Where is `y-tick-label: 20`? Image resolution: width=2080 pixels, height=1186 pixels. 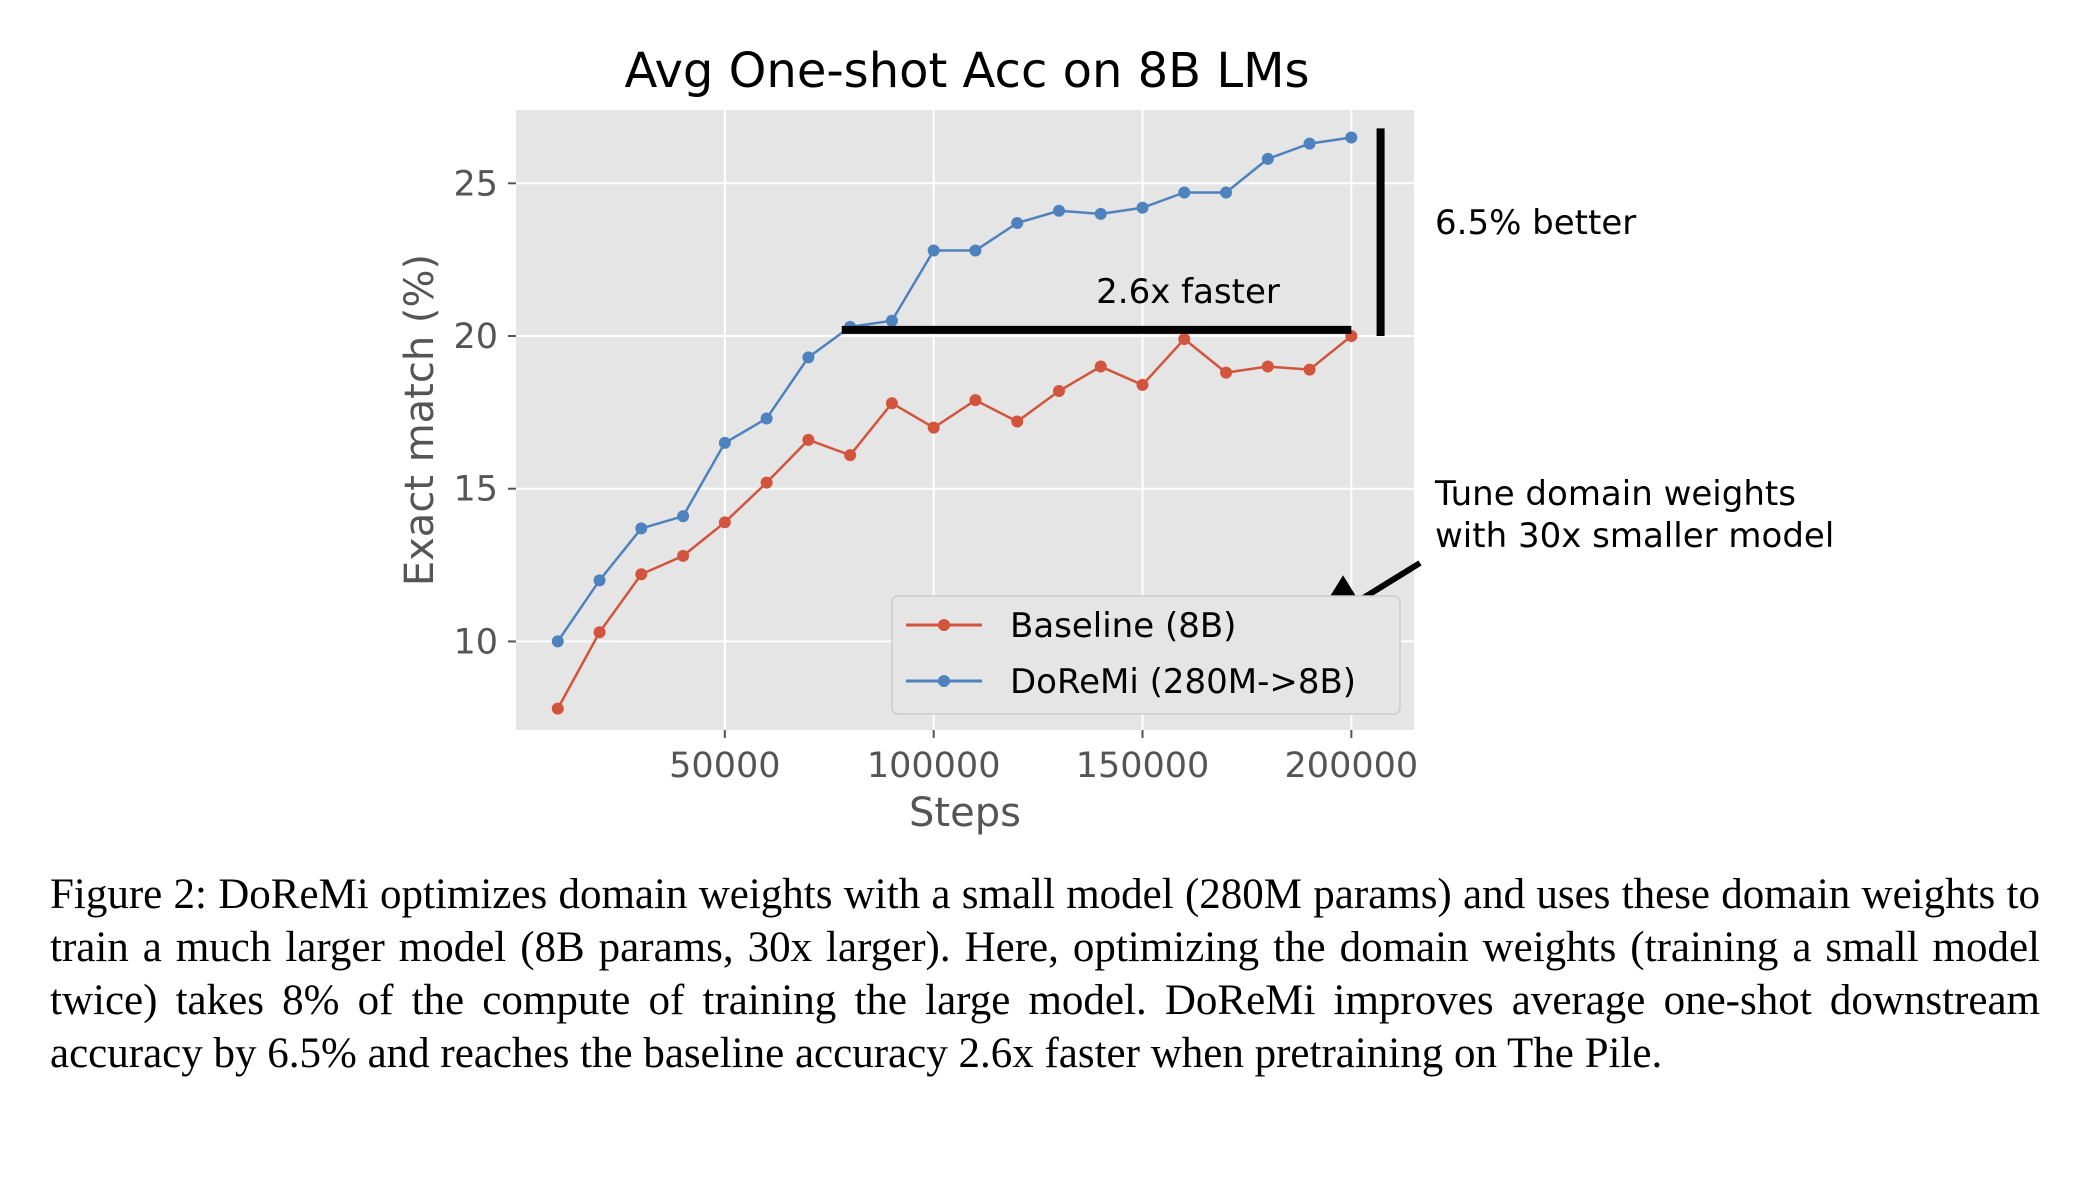 y-tick-label: 20 is located at coordinates (475, 337).